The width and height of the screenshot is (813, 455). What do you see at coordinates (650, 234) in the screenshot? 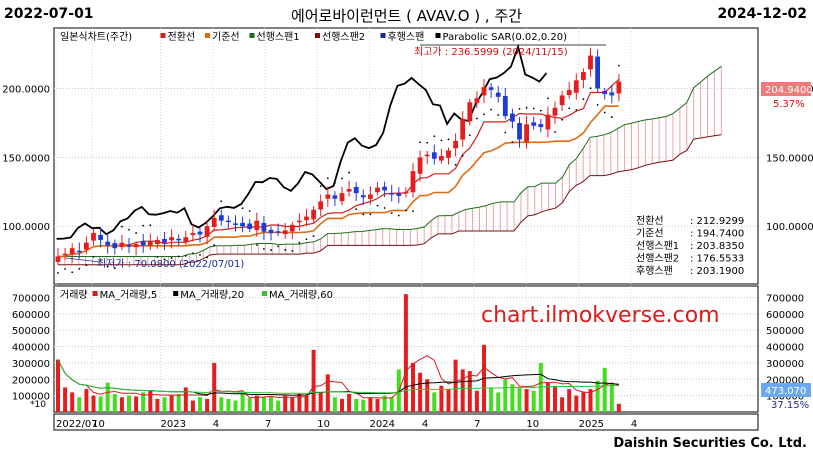
I see `ichimoku-label: 기준선` at bounding box center [650, 234].